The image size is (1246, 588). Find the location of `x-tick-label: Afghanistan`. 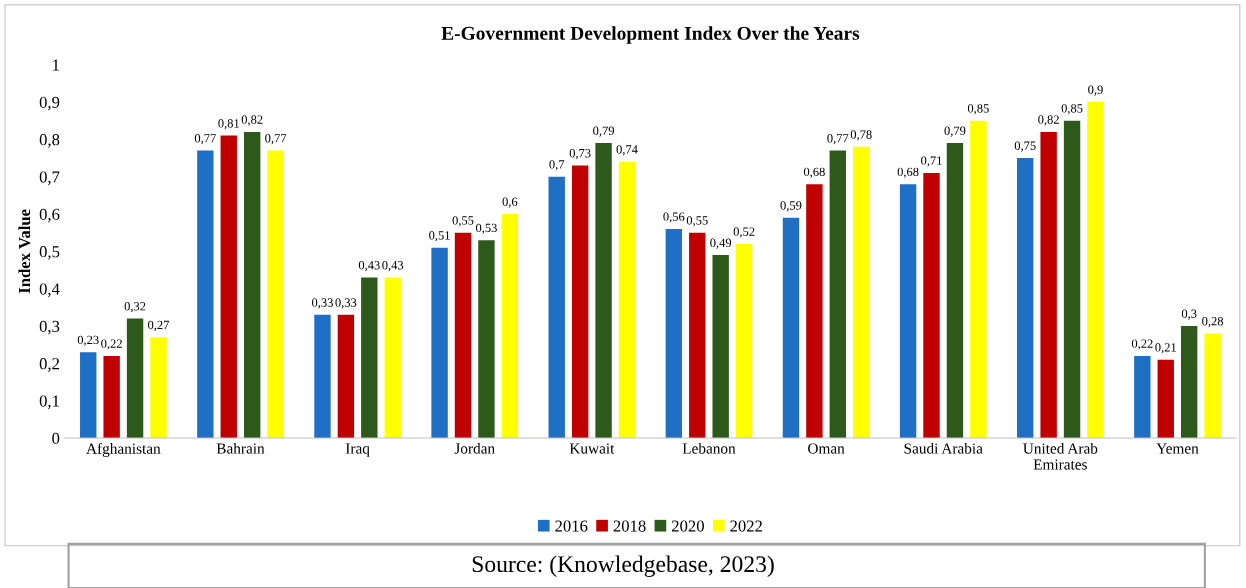

x-tick-label: Afghanistan is located at coordinates (123, 449).